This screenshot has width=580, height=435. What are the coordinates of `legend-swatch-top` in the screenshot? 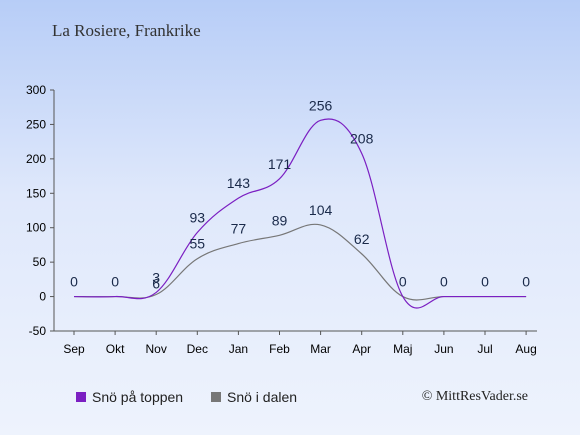 It's located at (81, 397).